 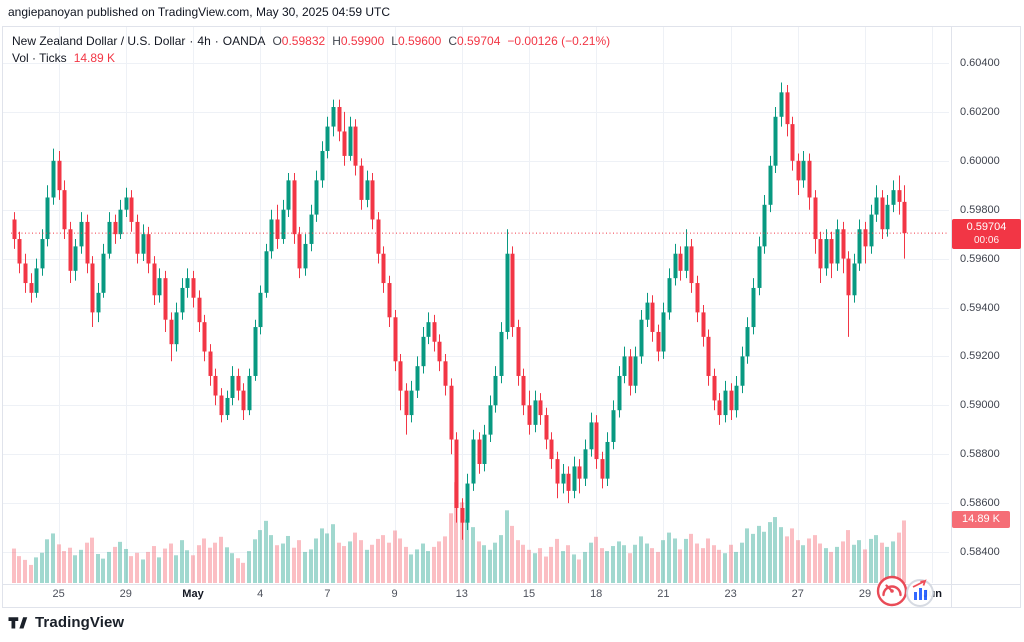 I want to click on time-axis-label: May, so click(x=193, y=594).